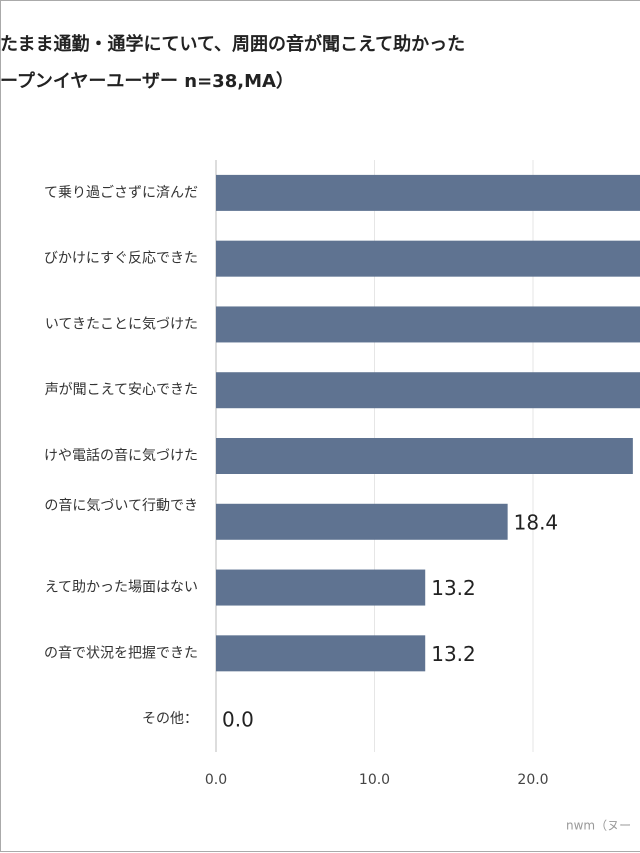 The image size is (640, 853). I want to click on category-label: て乗り過ごさずに済んだ, so click(121, 193).